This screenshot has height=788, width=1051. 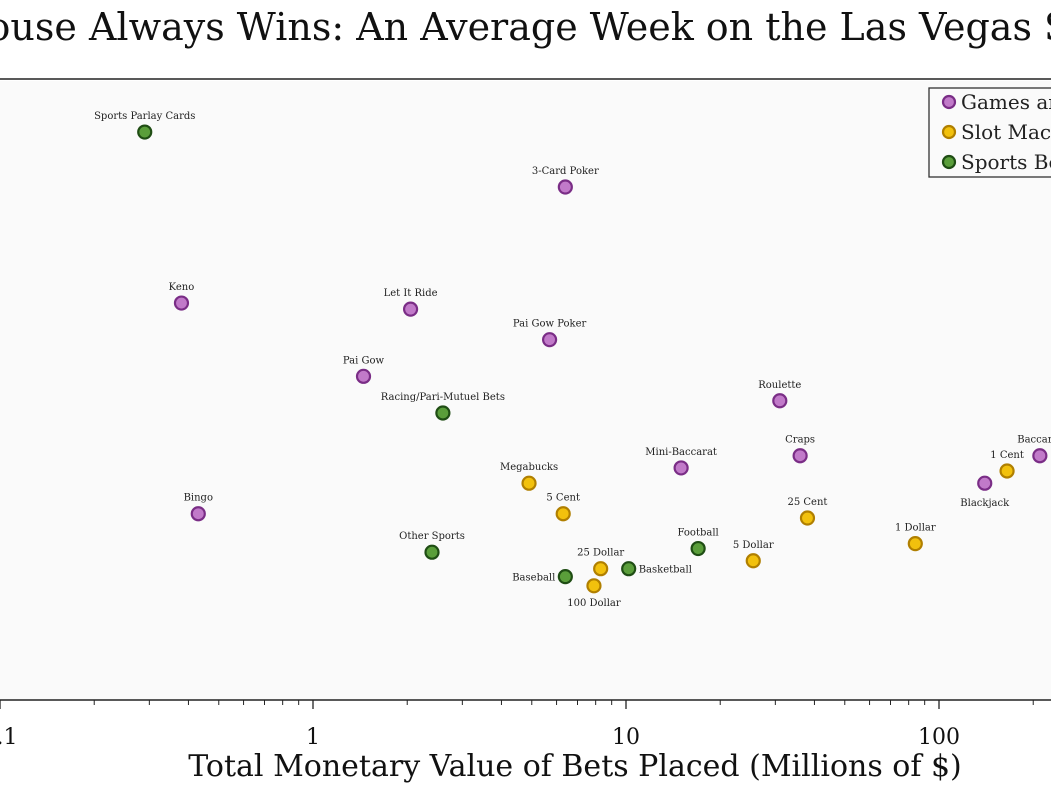 What do you see at coordinates (443, 397) in the screenshot?
I see `point-label: Racing/Pari-Mutuel Bets` at bounding box center [443, 397].